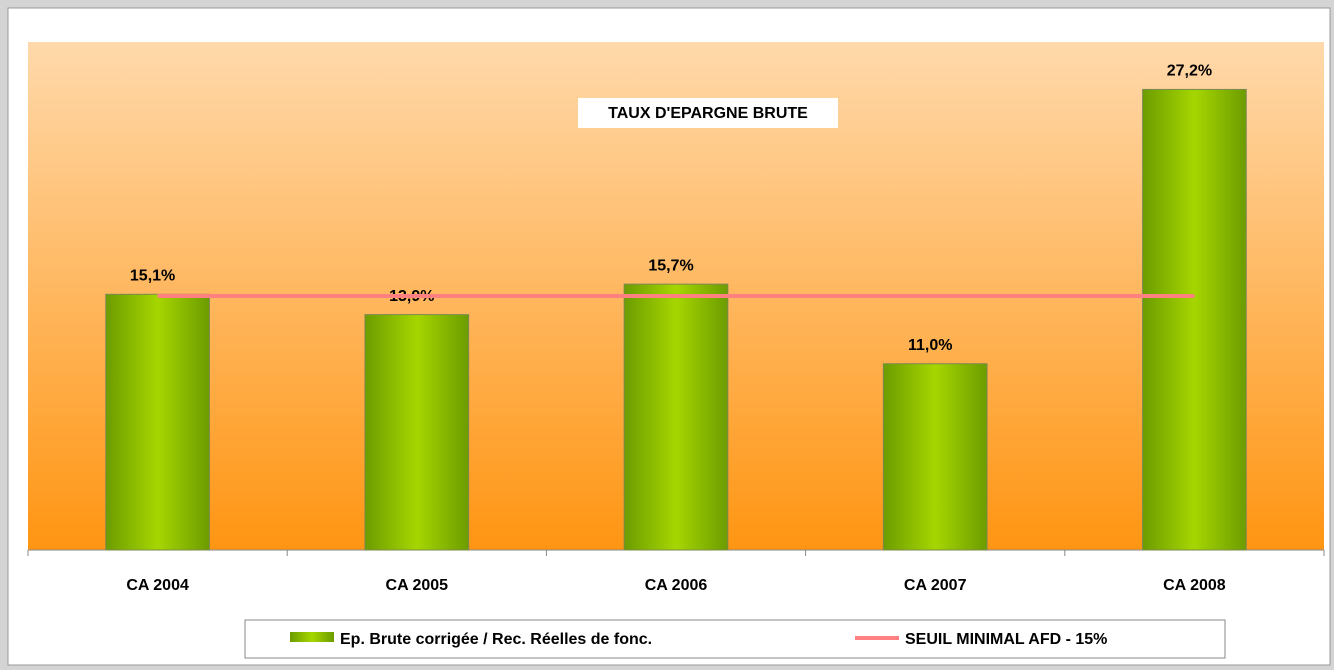 The height and width of the screenshot is (670, 1334). What do you see at coordinates (1194, 585) in the screenshot?
I see `x-tick-label: CA 2008` at bounding box center [1194, 585].